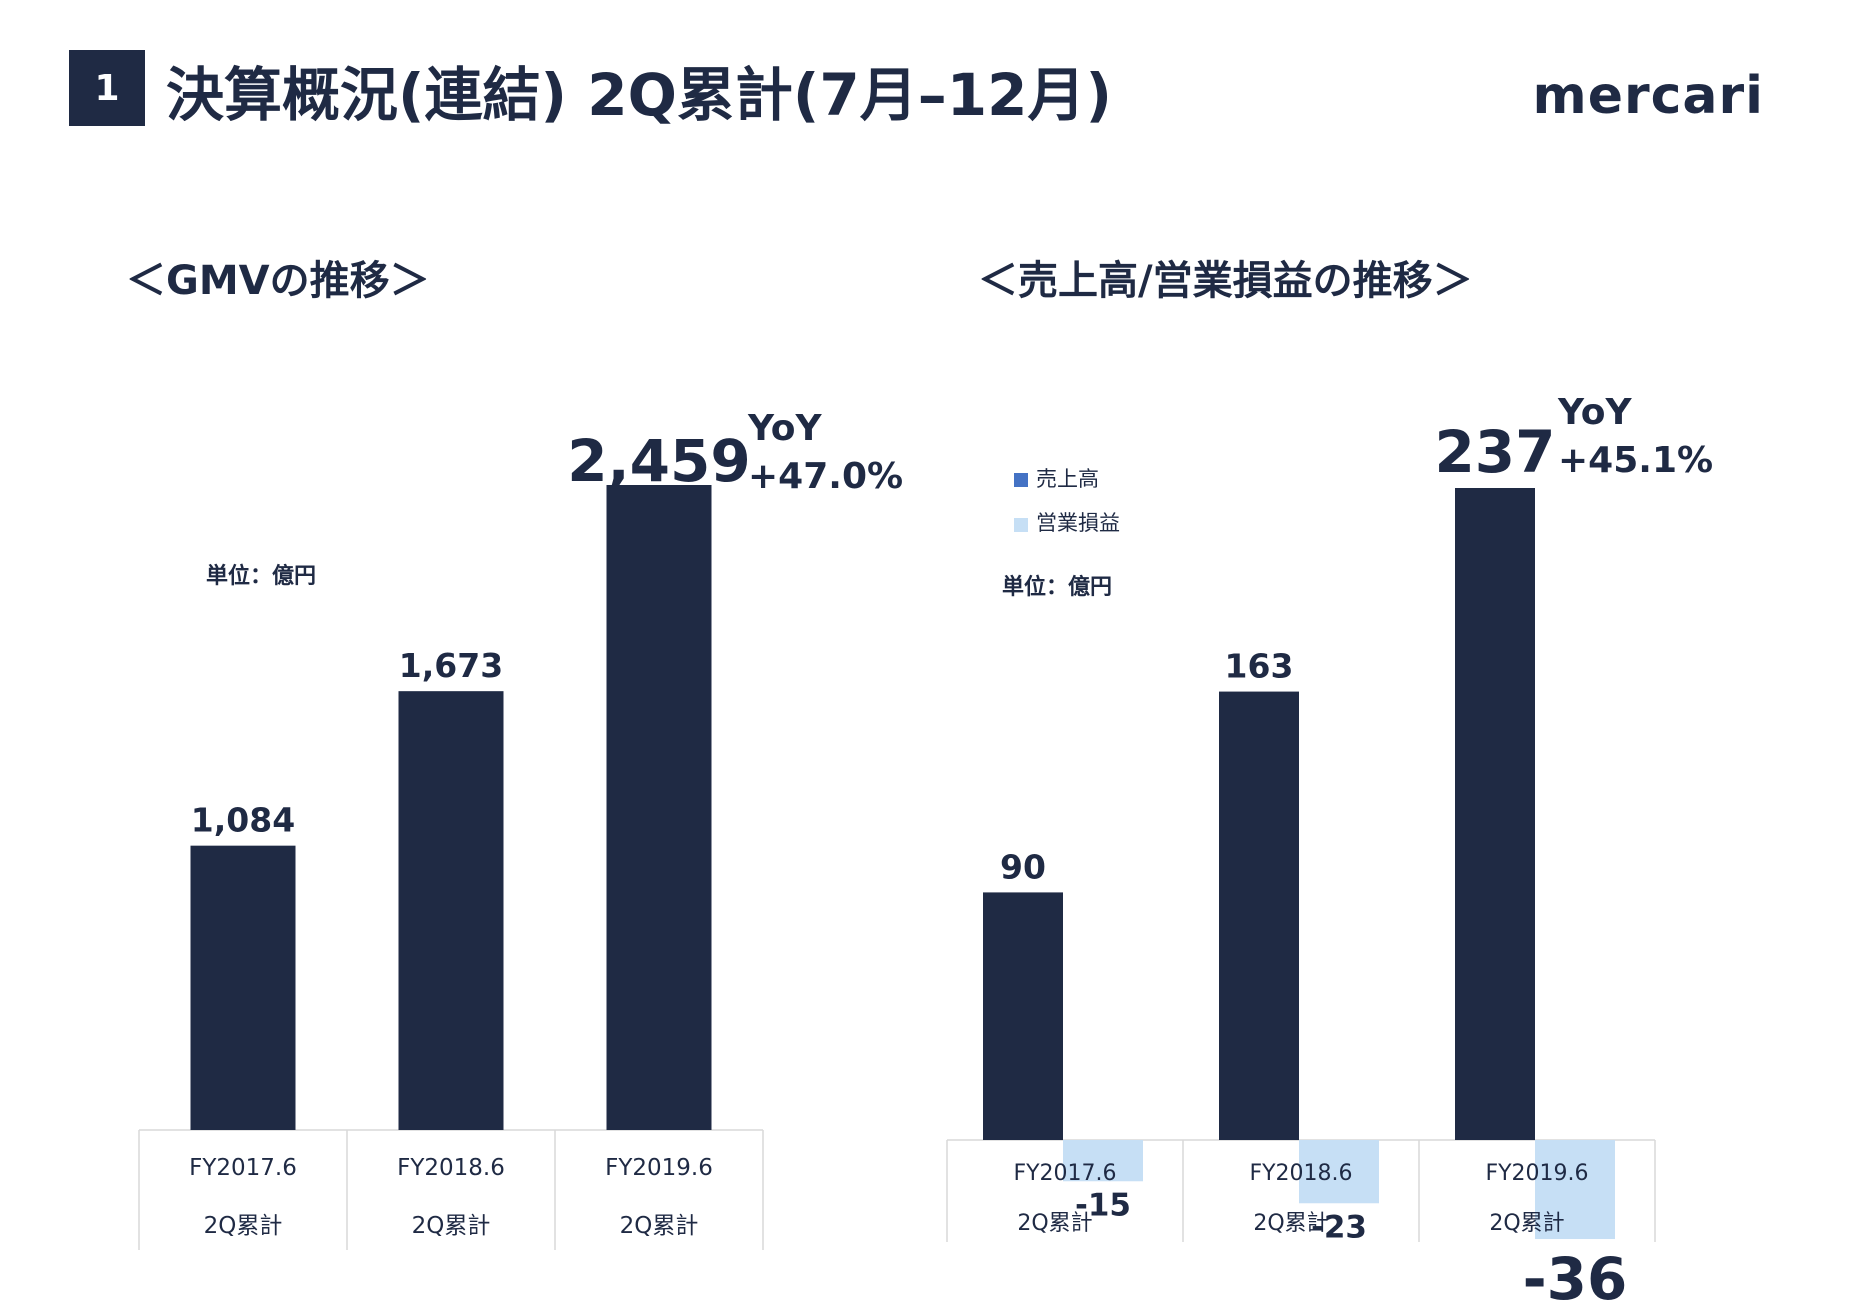 This screenshot has width=1854, height=1316. Describe the element at coordinates (1635, 460) in the screenshot. I see `revenue-yoy-value: +45.1%` at that location.